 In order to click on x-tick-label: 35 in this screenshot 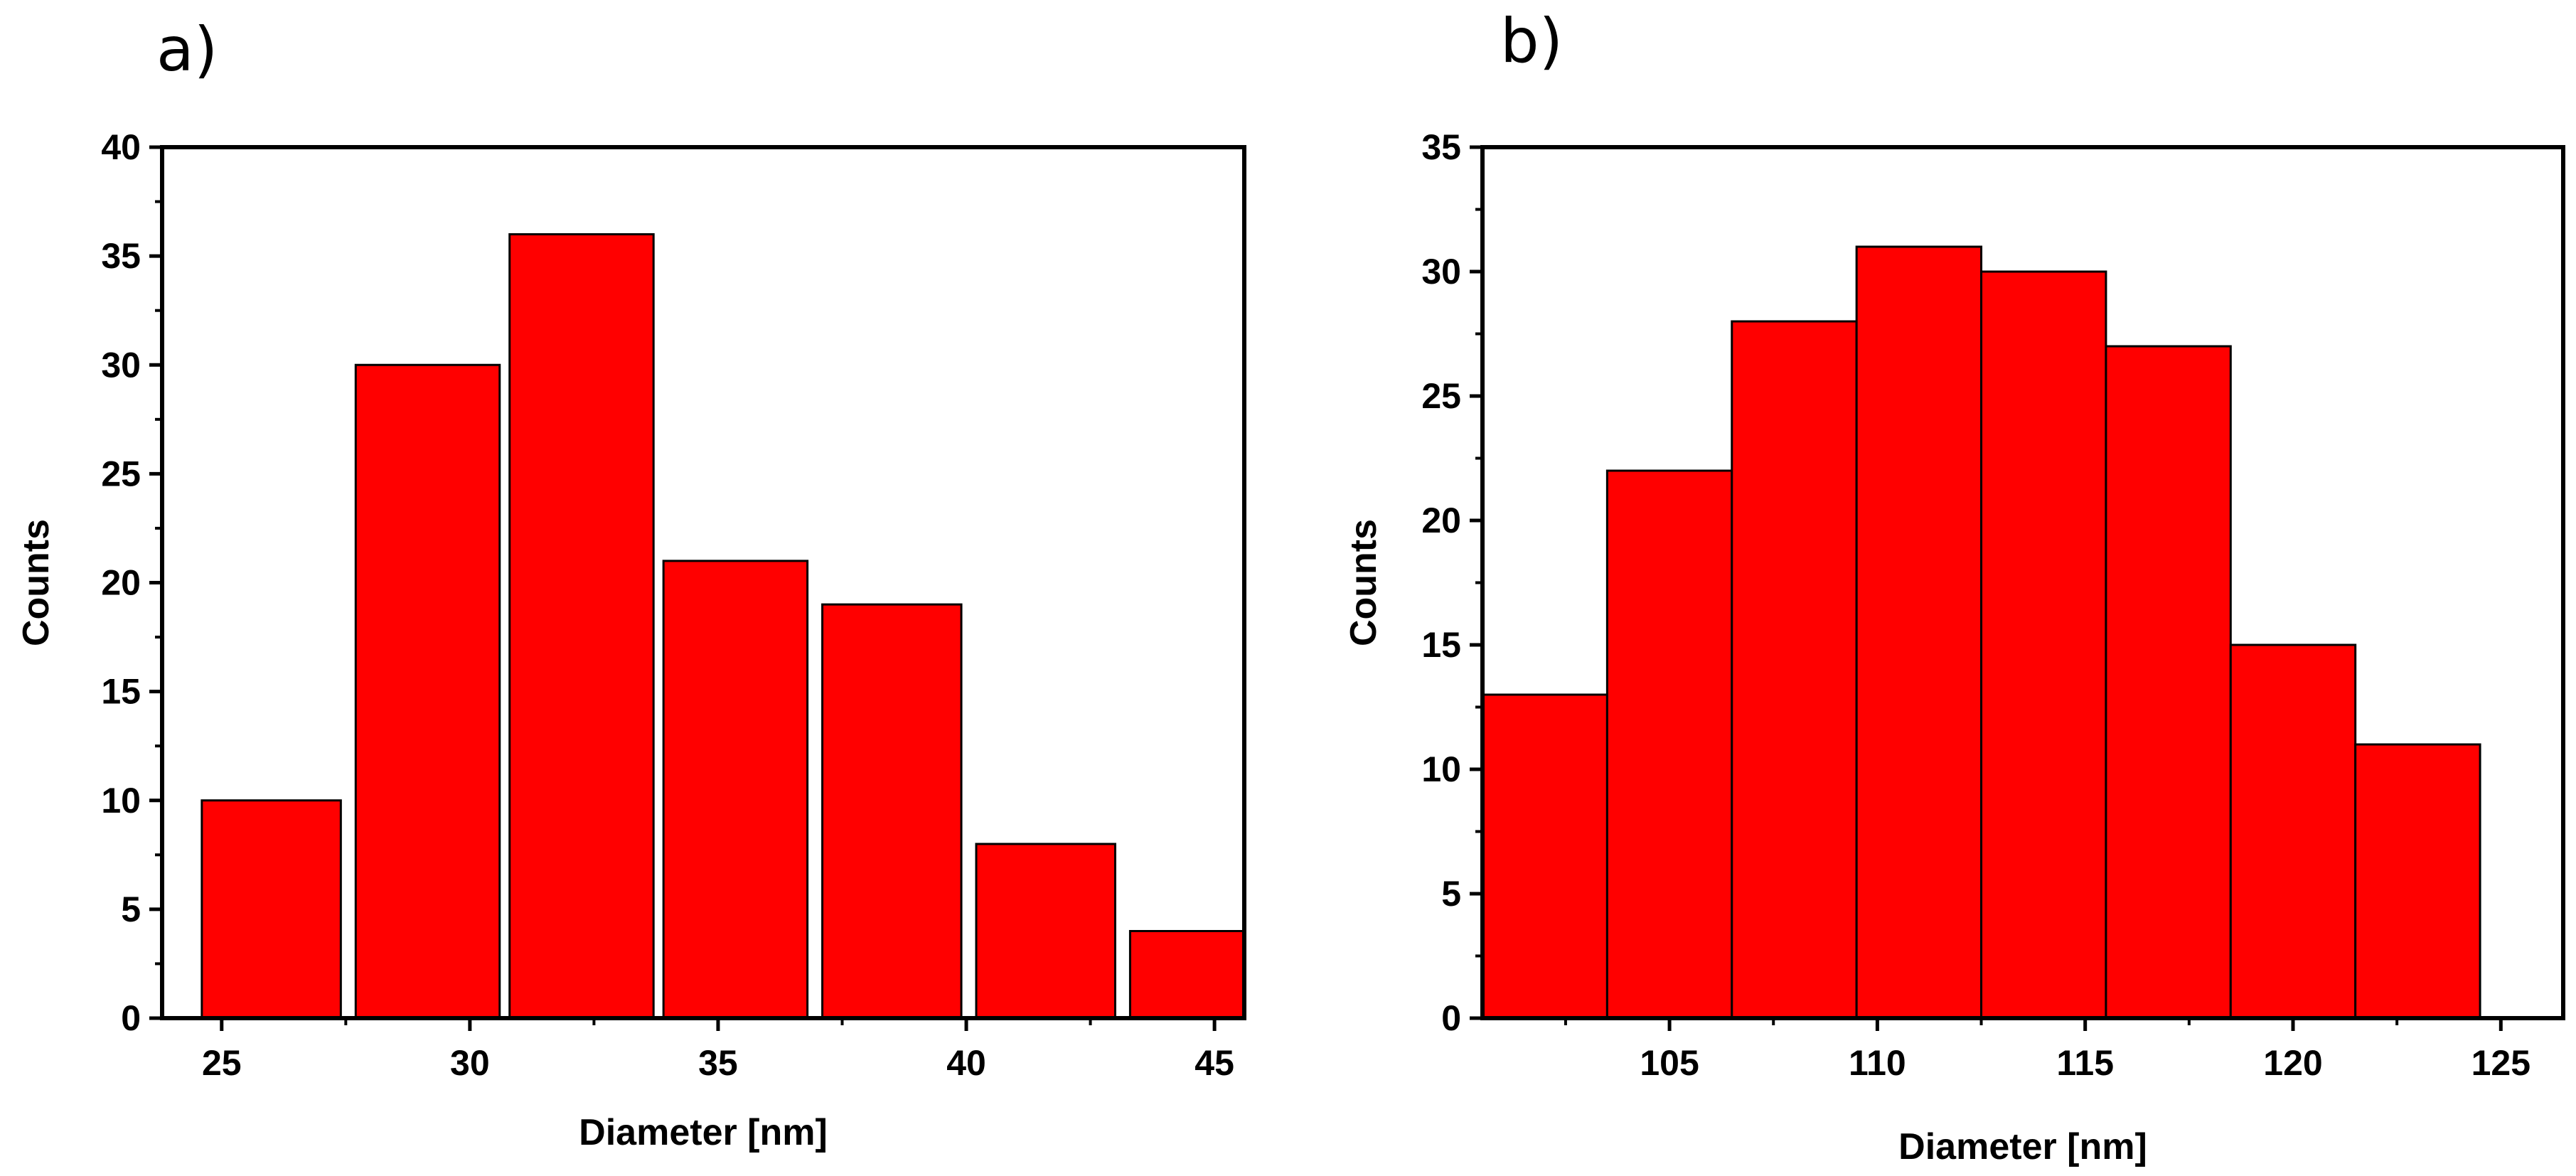, I will do `click(718, 1063)`.